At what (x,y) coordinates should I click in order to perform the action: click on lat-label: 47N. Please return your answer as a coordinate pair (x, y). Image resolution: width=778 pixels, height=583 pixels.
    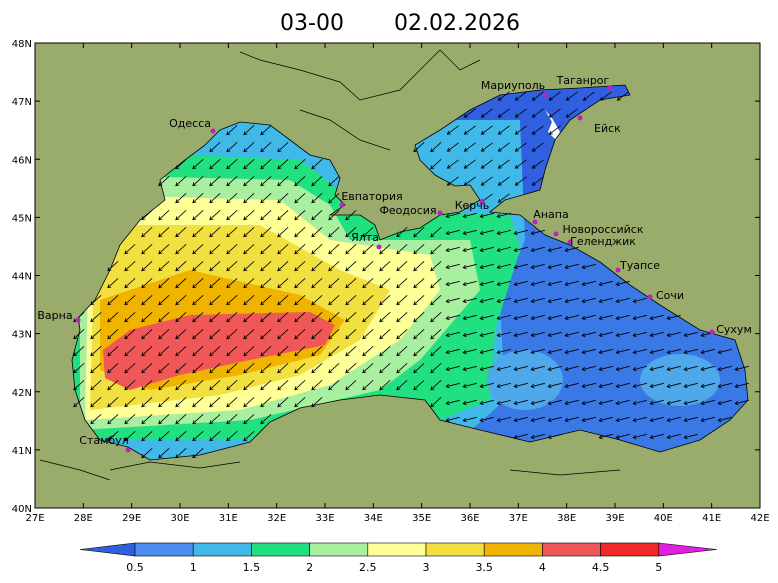
    Looking at the image, I should click on (22, 102).